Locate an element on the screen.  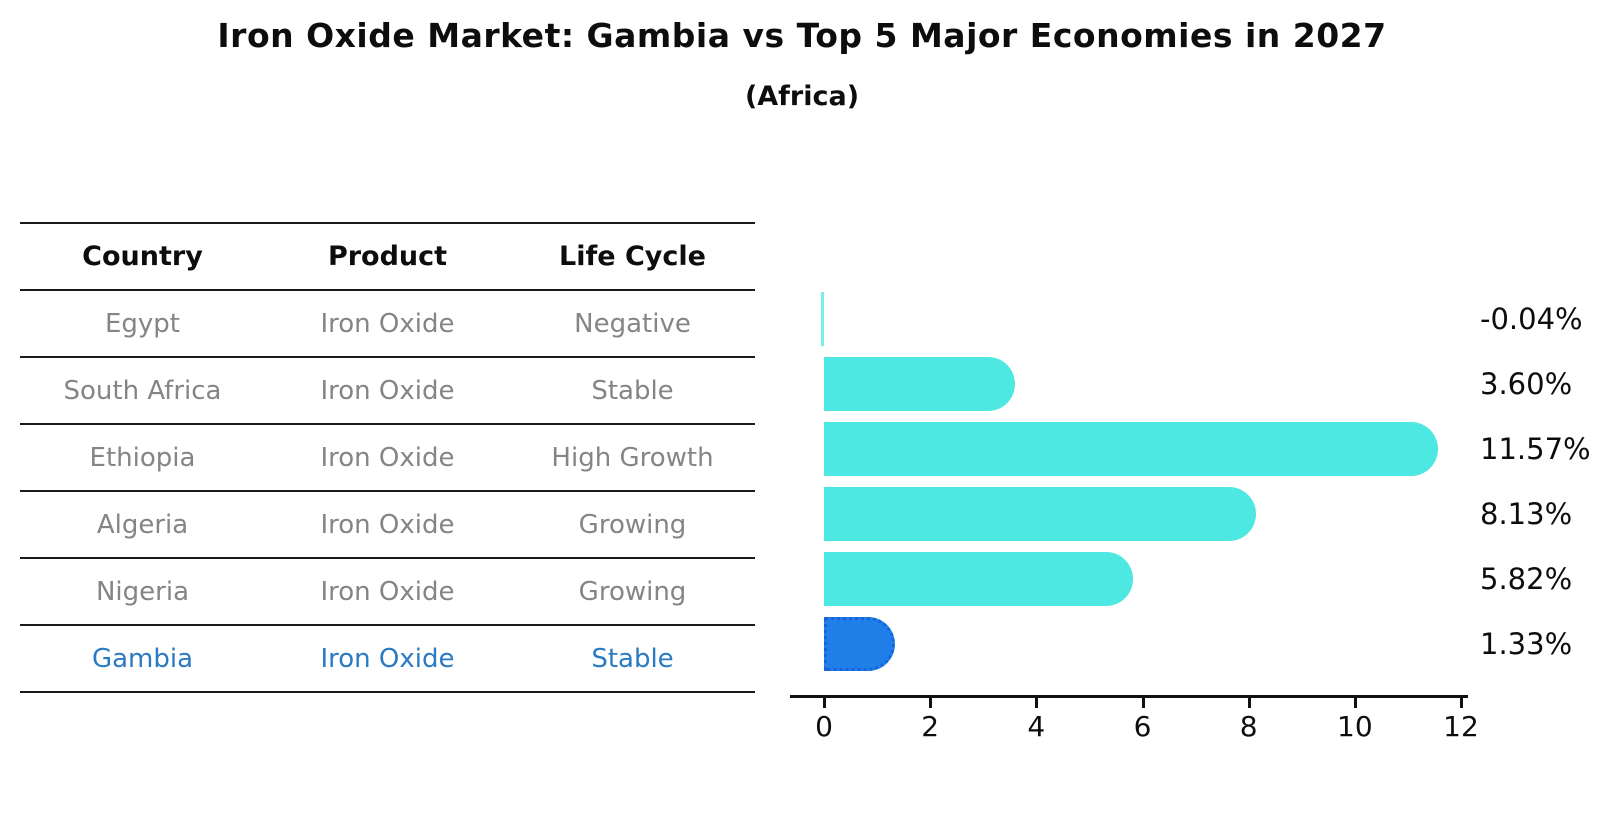
chart-subtitle: (Africa) is located at coordinates (802, 96).